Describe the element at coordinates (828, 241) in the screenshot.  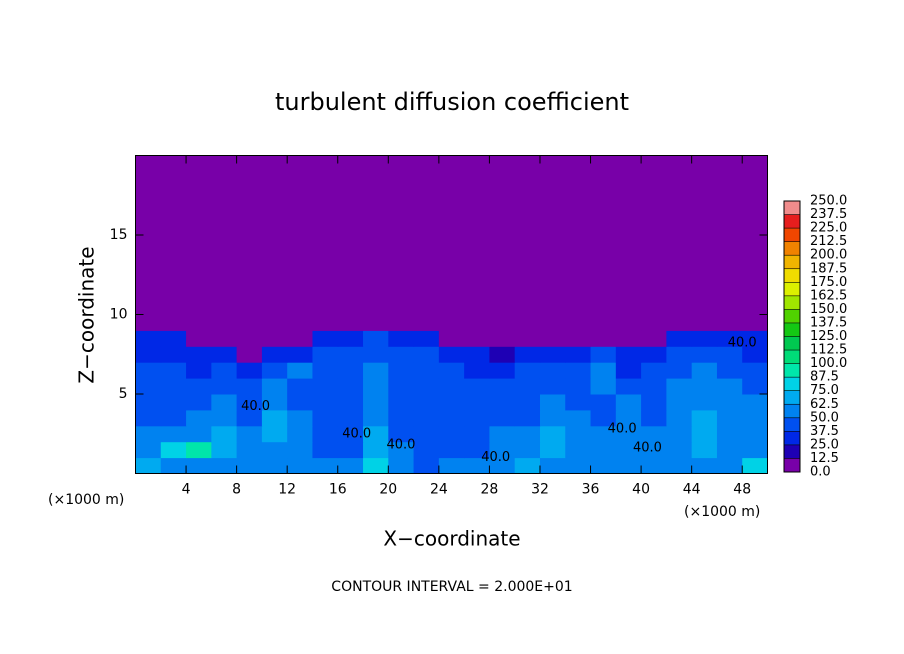
I see `colorbar-label: 212.5` at that location.